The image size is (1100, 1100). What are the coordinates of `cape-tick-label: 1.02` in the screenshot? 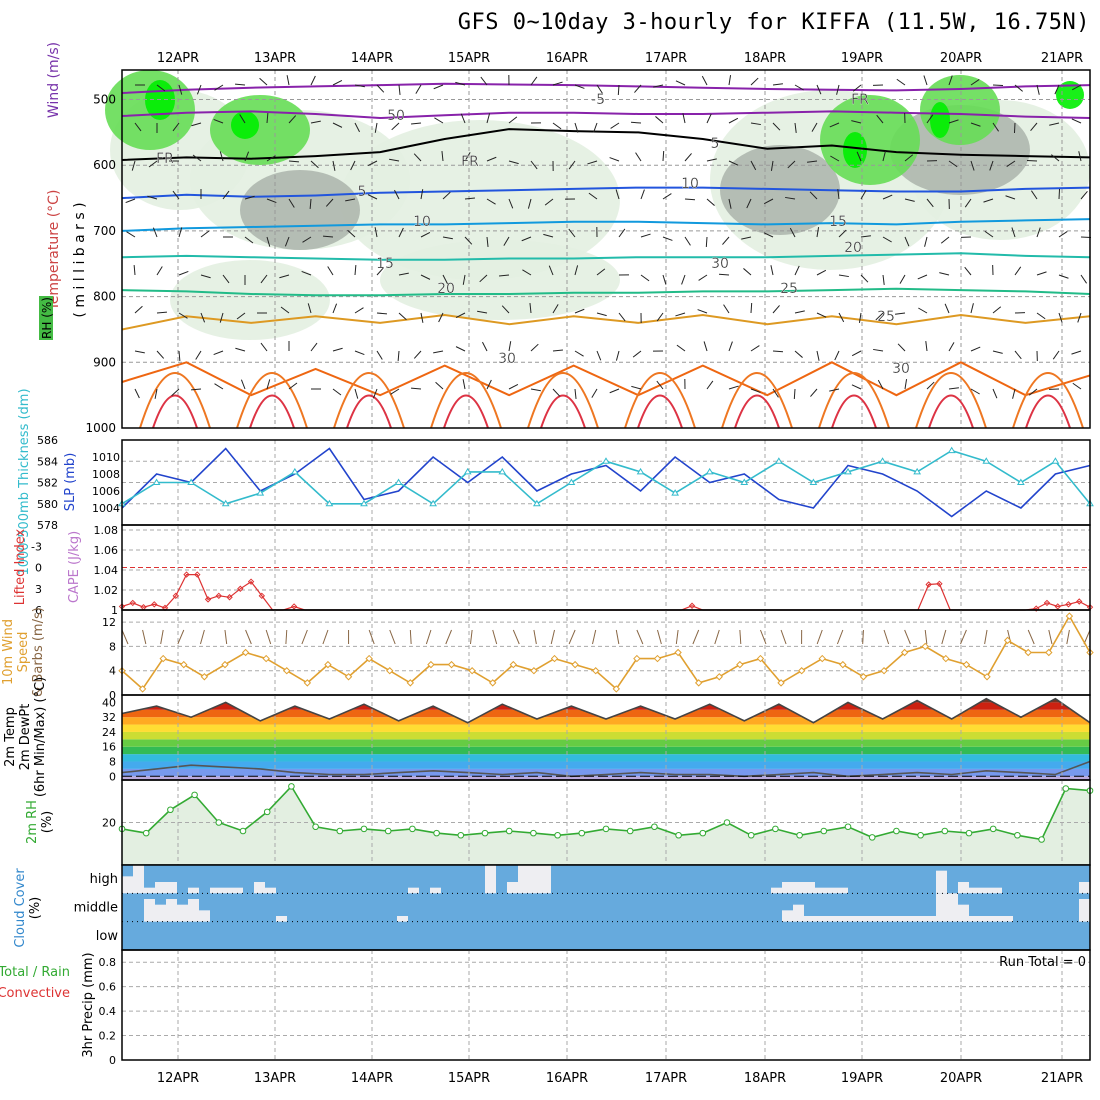 It's located at (106, 590).